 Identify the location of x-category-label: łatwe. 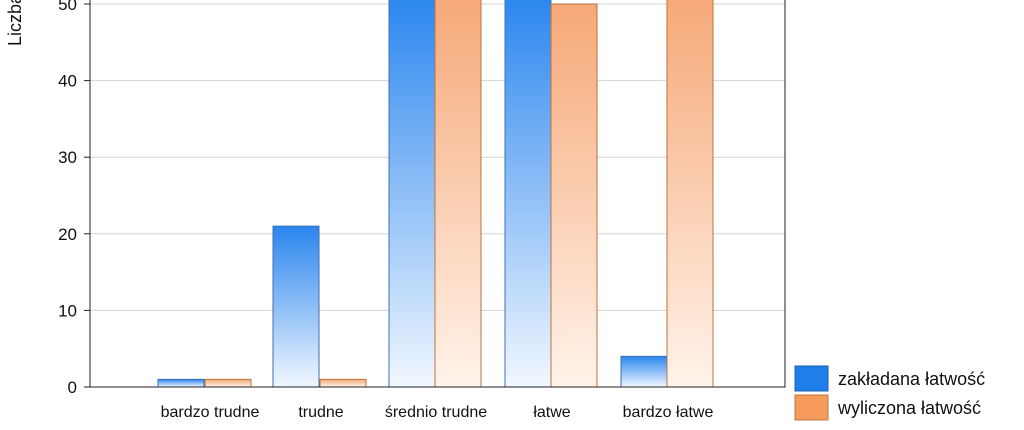
(551, 412).